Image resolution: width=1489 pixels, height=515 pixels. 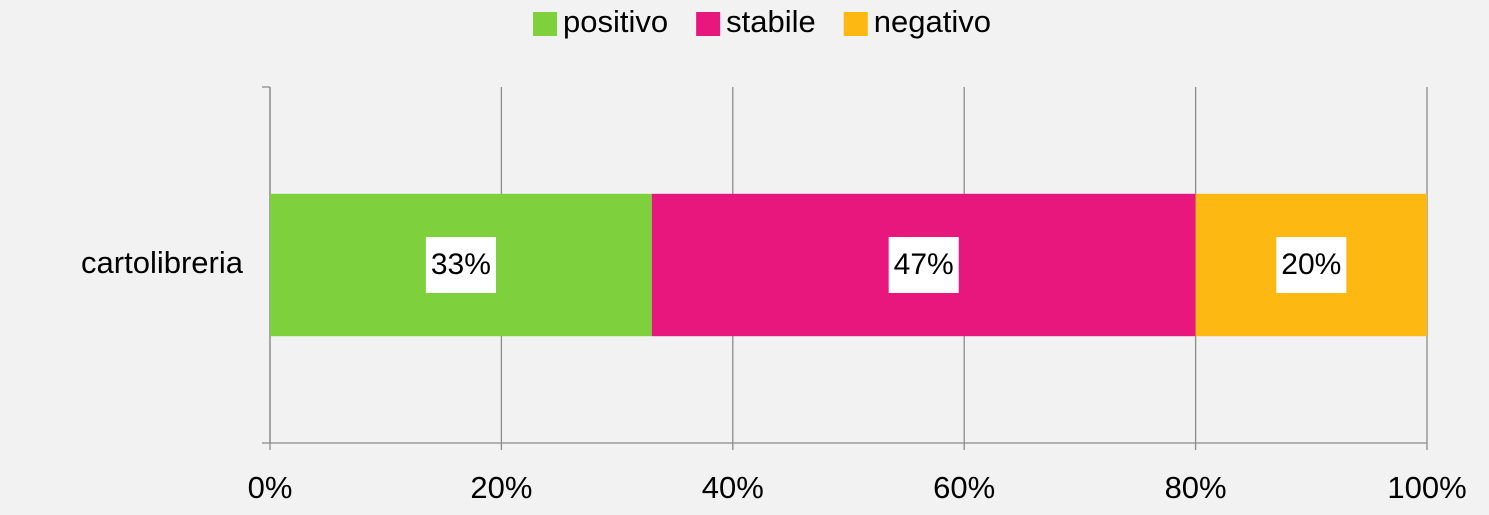 What do you see at coordinates (615, 21) in the screenshot?
I see `legend-label: positivo` at bounding box center [615, 21].